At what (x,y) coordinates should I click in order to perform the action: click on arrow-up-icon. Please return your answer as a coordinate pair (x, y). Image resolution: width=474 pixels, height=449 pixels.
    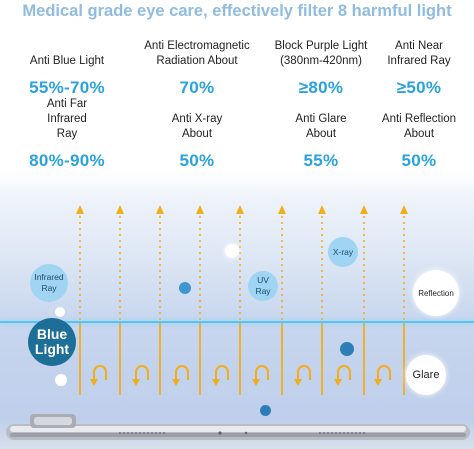
    Looking at the image, I should click on (242, 209).